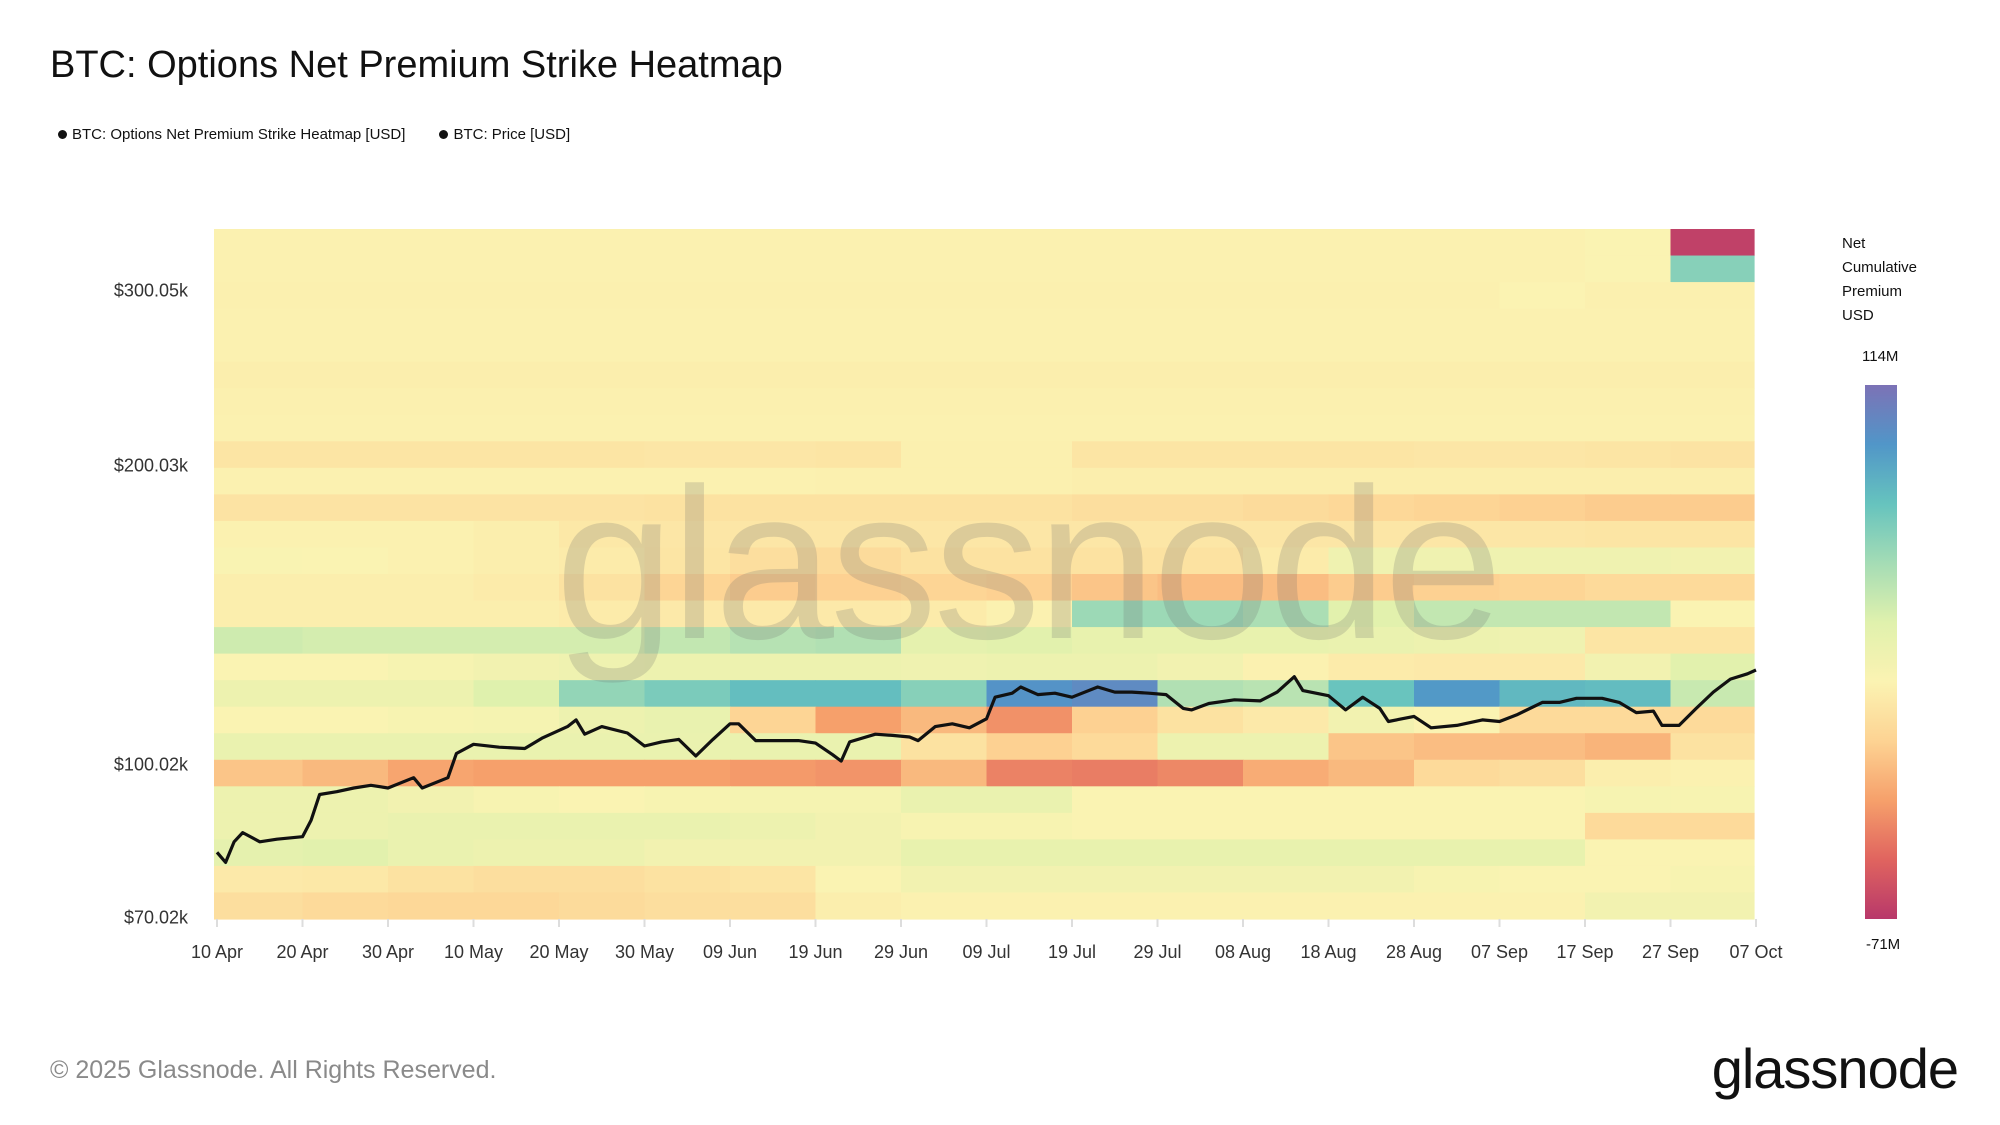 The image size is (2000, 1125). I want to click on x-tick-label: 30 Apr, so click(388, 952).